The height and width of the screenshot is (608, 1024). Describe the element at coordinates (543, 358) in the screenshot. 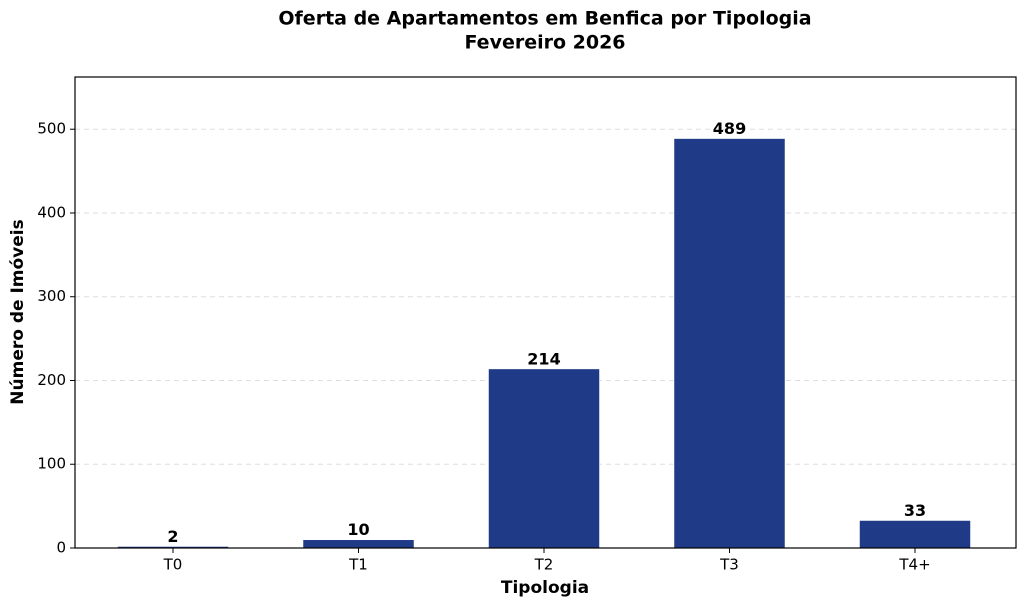

I see `value-label: 214` at that location.